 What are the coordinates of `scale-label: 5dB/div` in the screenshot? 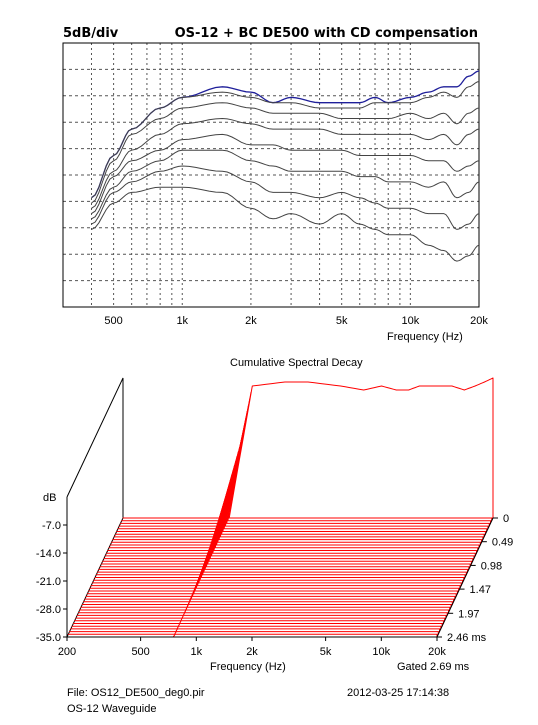 It's located at (91, 33).